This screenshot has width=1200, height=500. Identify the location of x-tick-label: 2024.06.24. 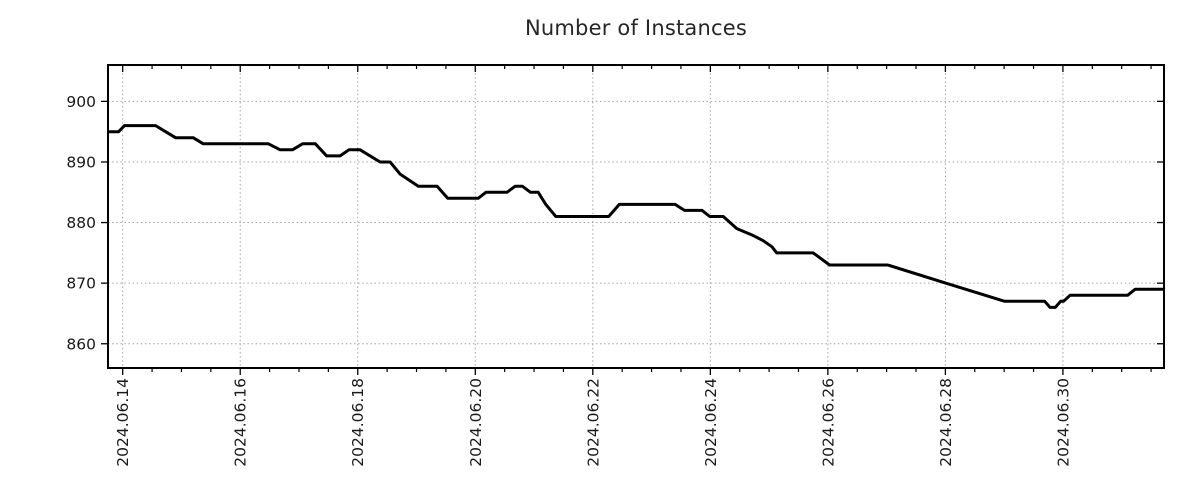
(711, 422).